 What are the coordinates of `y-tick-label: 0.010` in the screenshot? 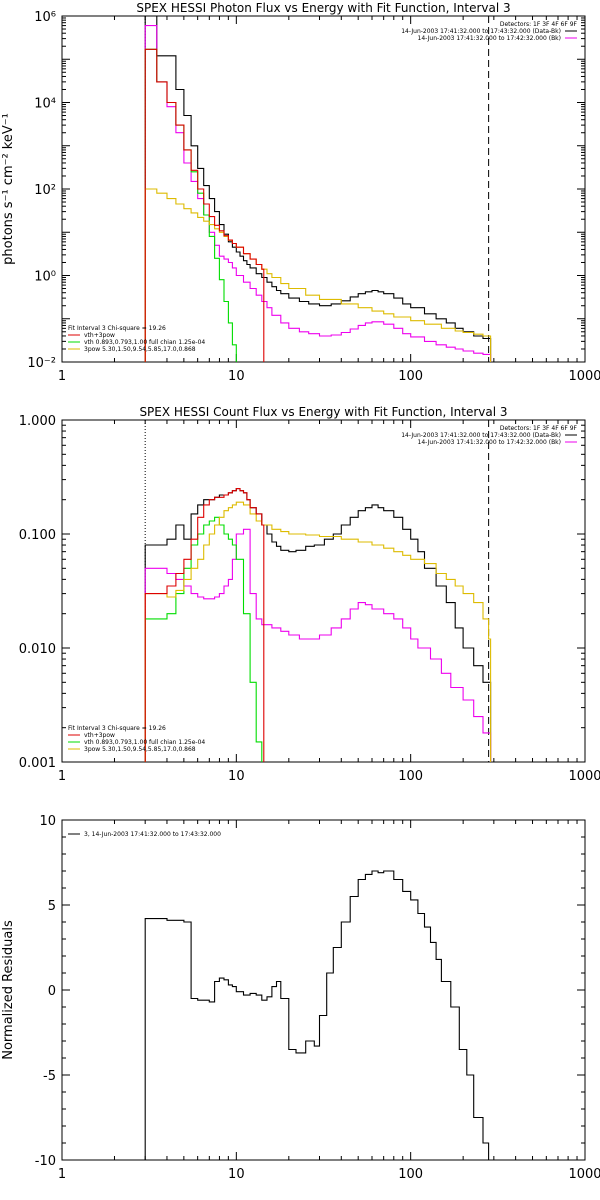 It's located at (37, 649).